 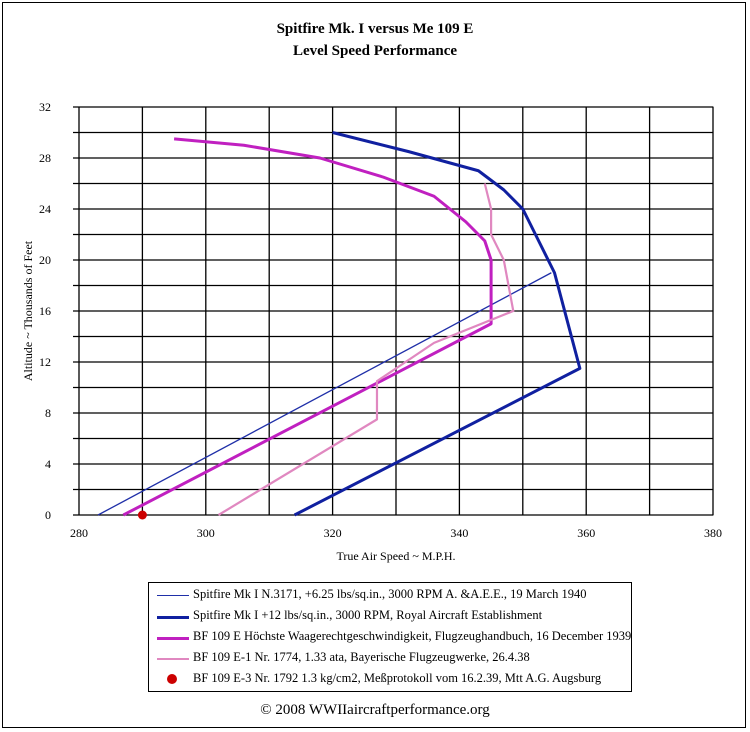 I want to click on x-tick-label: 280, so click(x=79, y=533).